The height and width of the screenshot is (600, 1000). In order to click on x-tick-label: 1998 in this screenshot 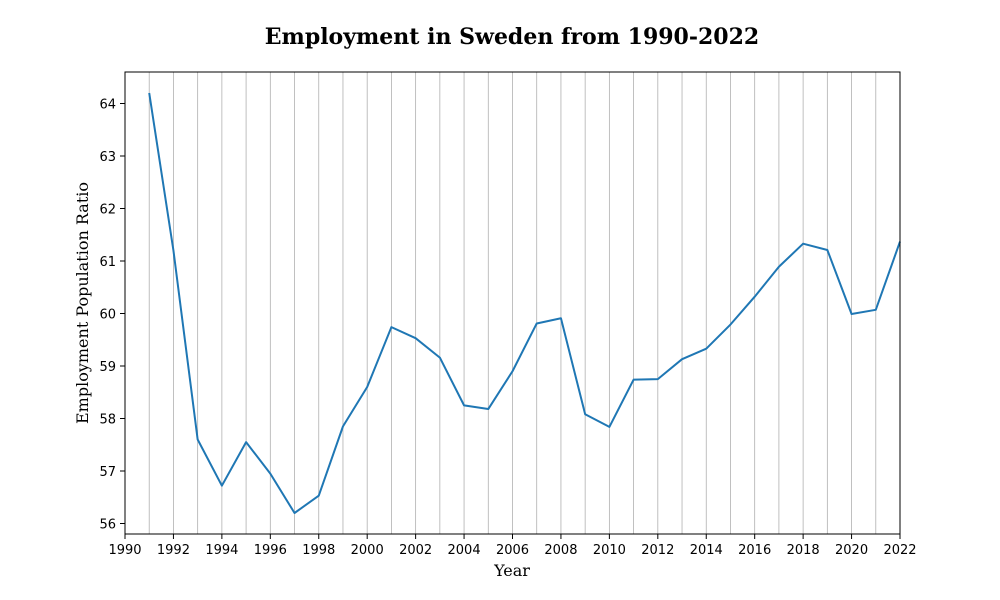, I will do `click(318, 550)`.